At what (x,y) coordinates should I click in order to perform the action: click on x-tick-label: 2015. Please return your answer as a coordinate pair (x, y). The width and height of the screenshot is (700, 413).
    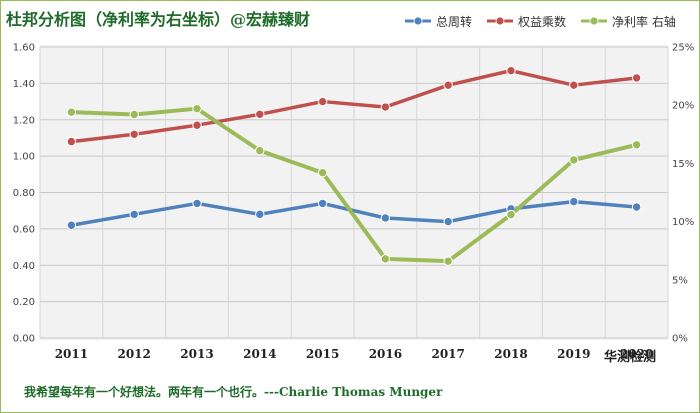
    Looking at the image, I should click on (322, 354).